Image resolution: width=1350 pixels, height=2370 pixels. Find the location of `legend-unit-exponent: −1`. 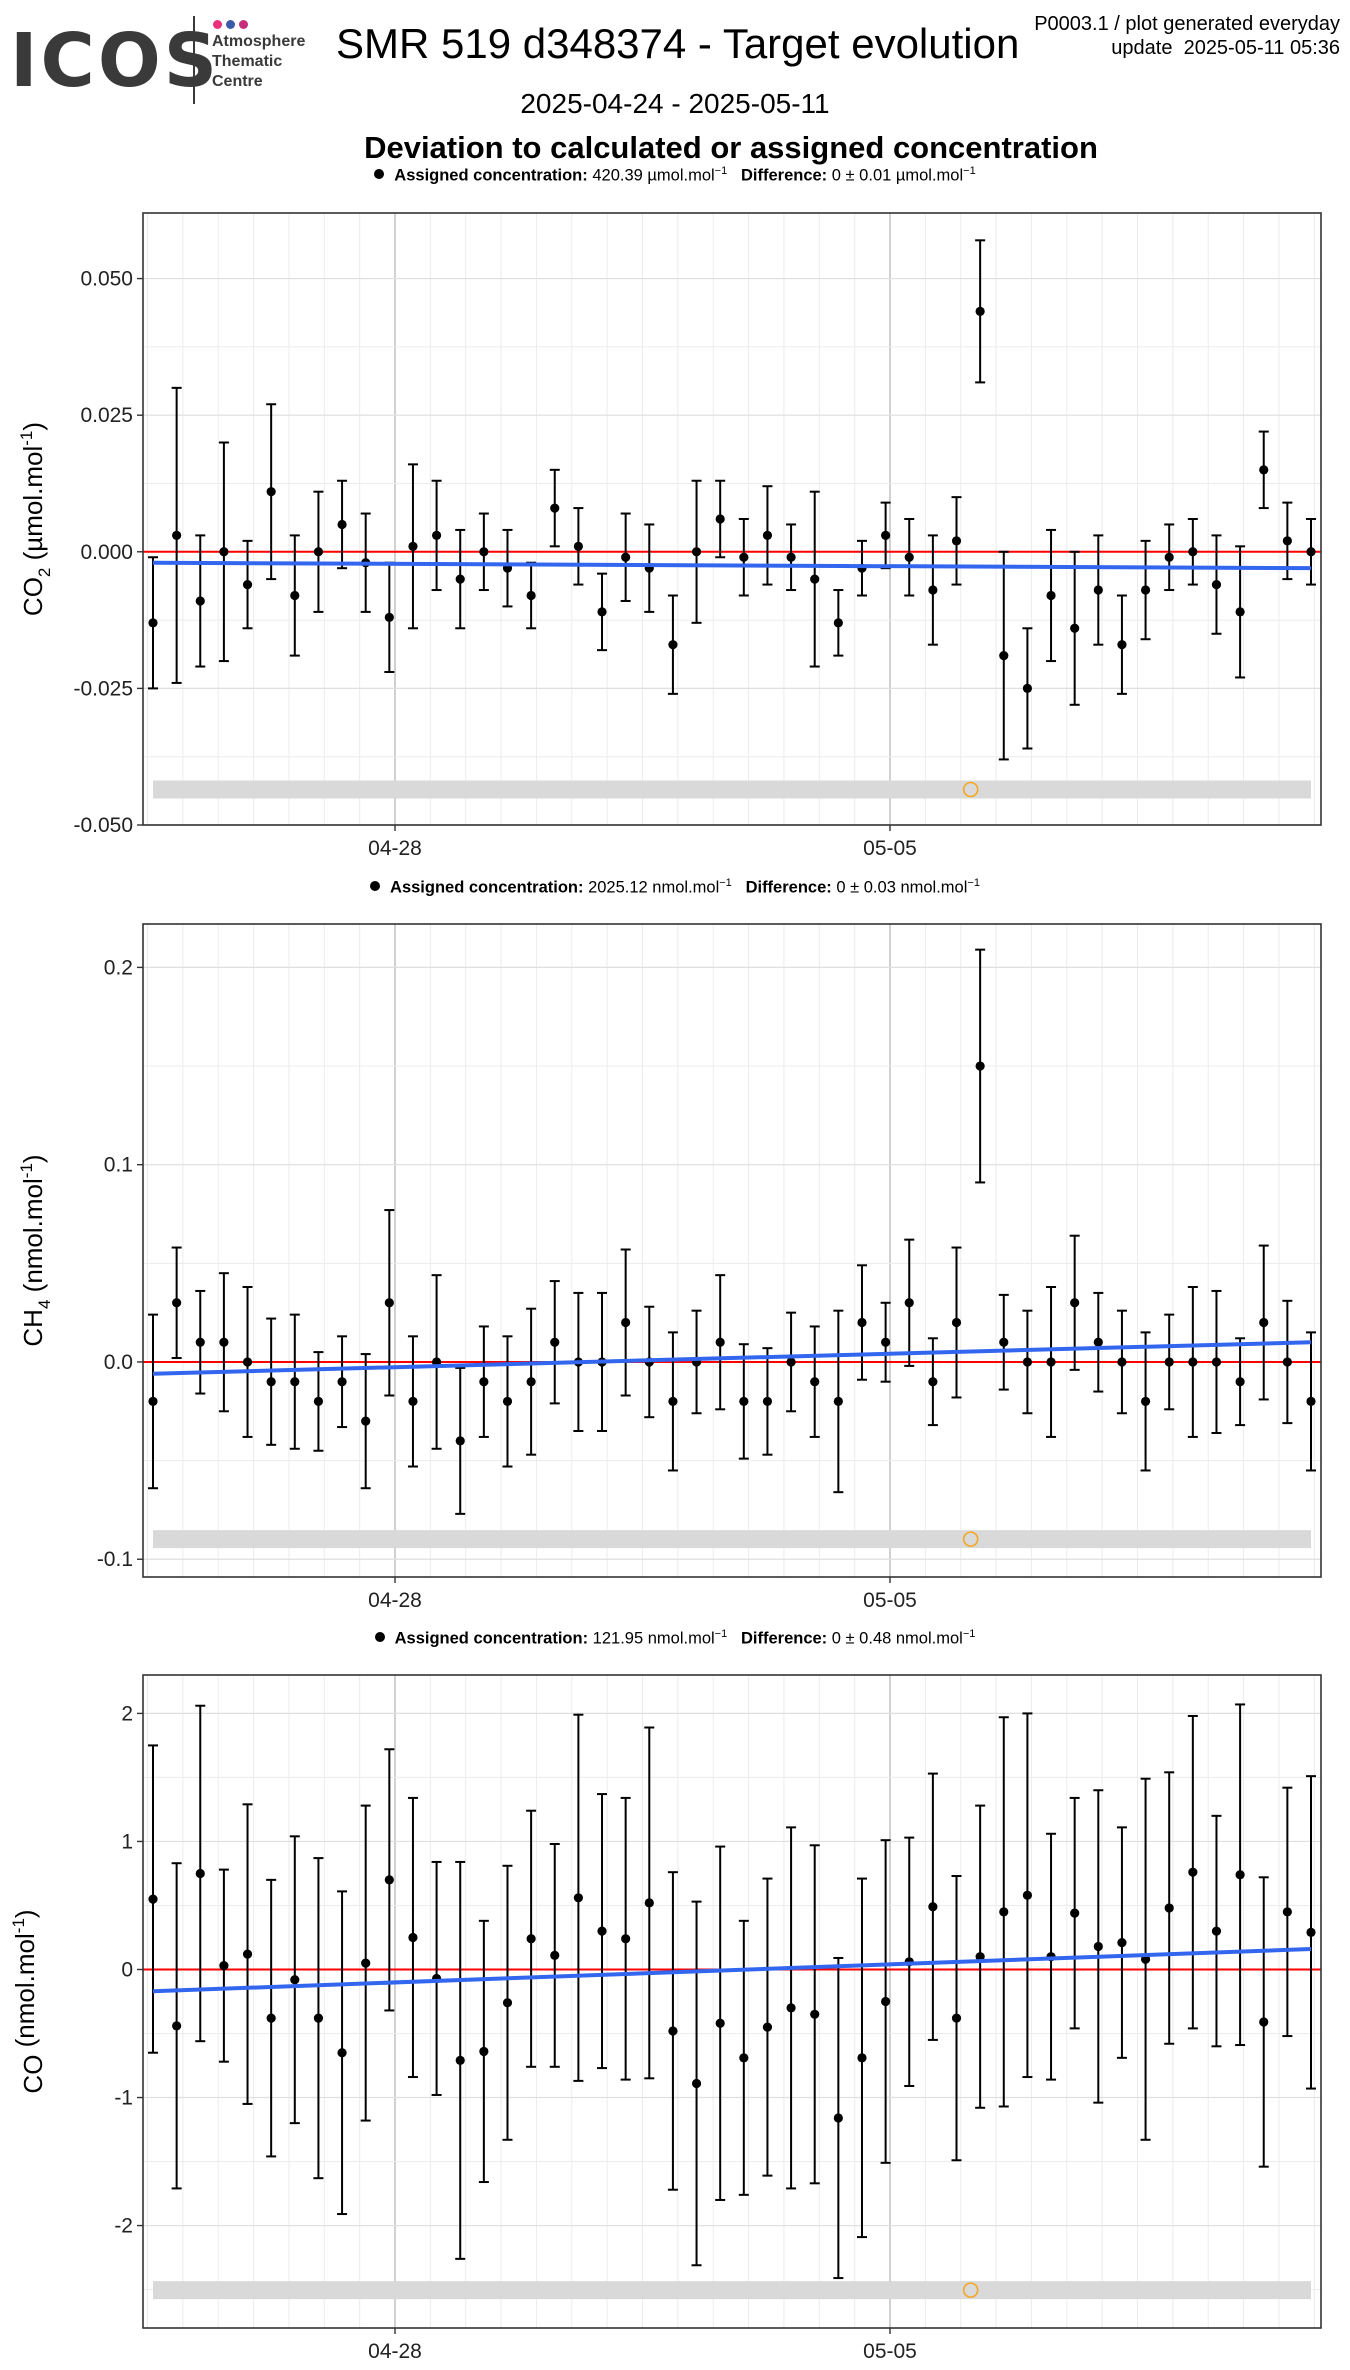

legend-unit-exponent: −1 is located at coordinates (969, 171).